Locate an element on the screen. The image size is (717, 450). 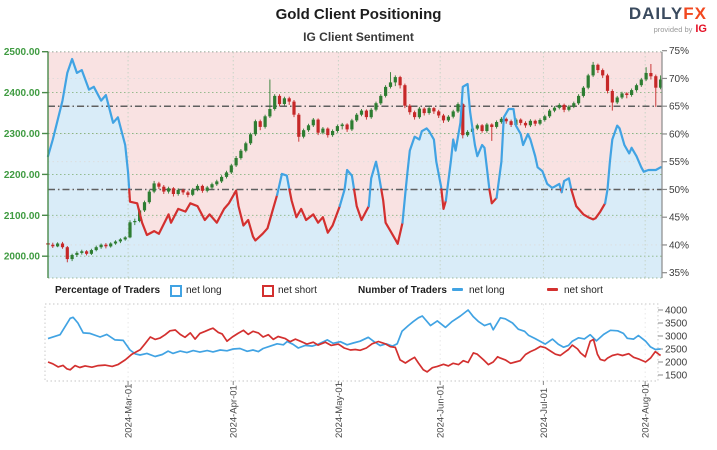
legend-pct-net-short-label: net short is located at coordinates (297, 290).